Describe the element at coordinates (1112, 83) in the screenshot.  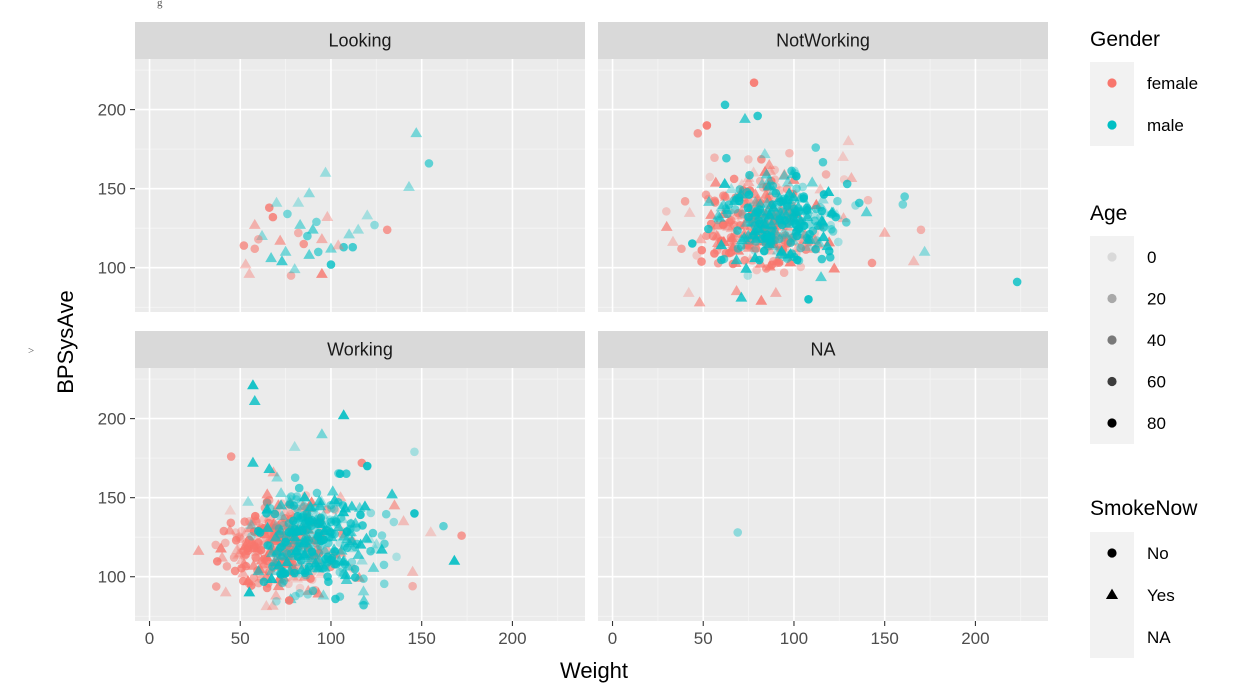
I see `legend-swatch-female` at that location.